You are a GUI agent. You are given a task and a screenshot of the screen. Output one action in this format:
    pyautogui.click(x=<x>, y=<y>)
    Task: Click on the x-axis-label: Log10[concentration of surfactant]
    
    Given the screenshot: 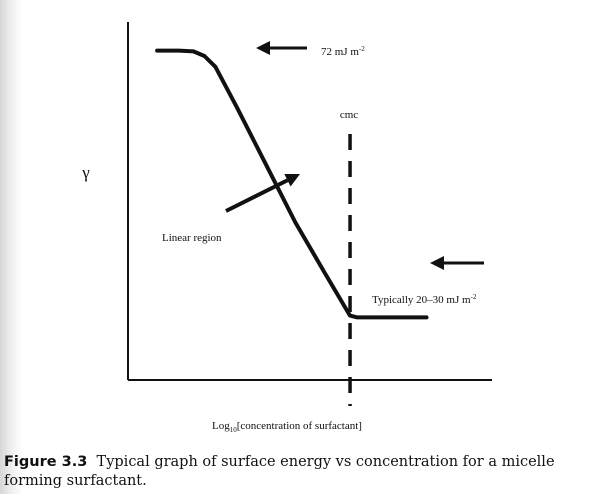 What is the action you would take?
    pyautogui.click(x=287, y=427)
    